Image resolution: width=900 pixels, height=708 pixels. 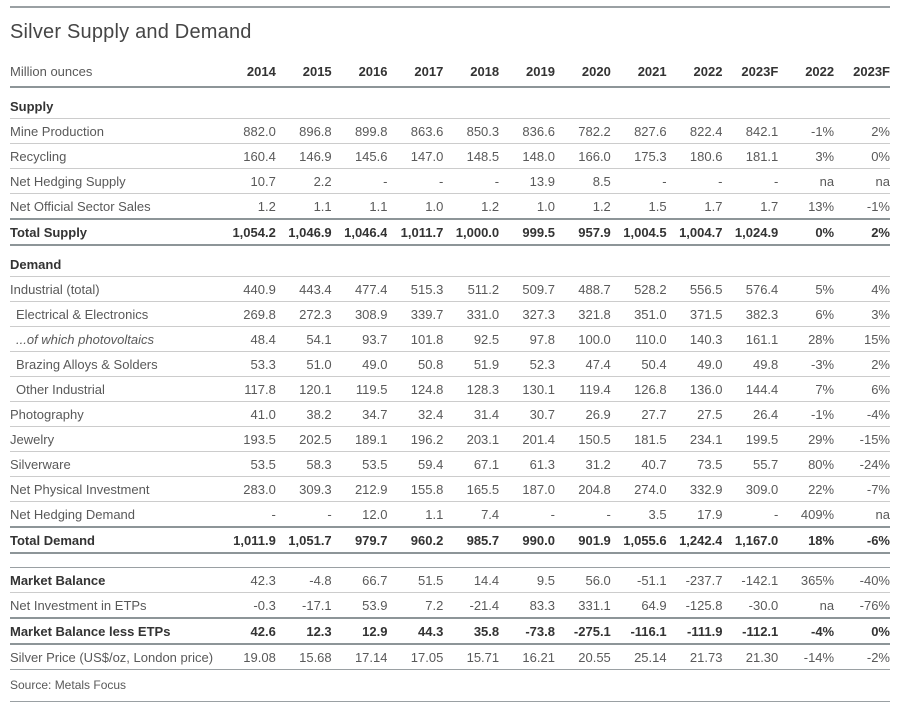 I want to click on cell-value: -21.4, so click(x=471, y=605).